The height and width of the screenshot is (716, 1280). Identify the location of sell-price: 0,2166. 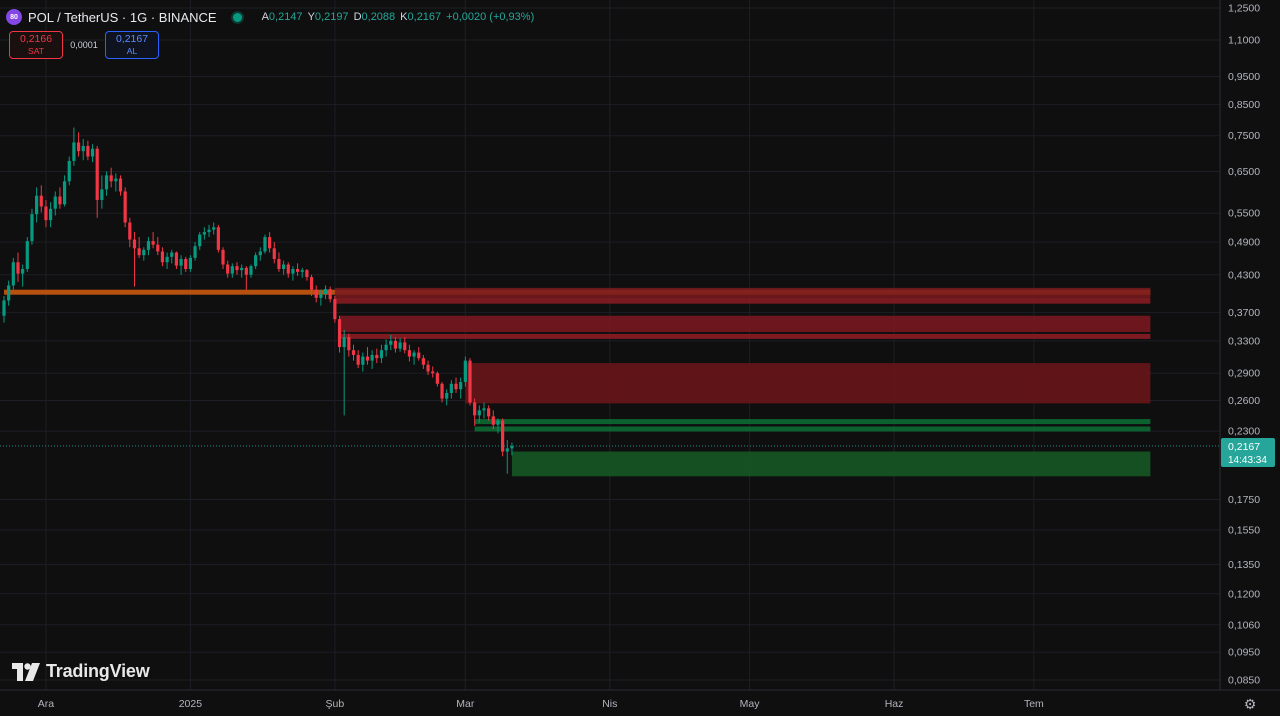
(36, 39).